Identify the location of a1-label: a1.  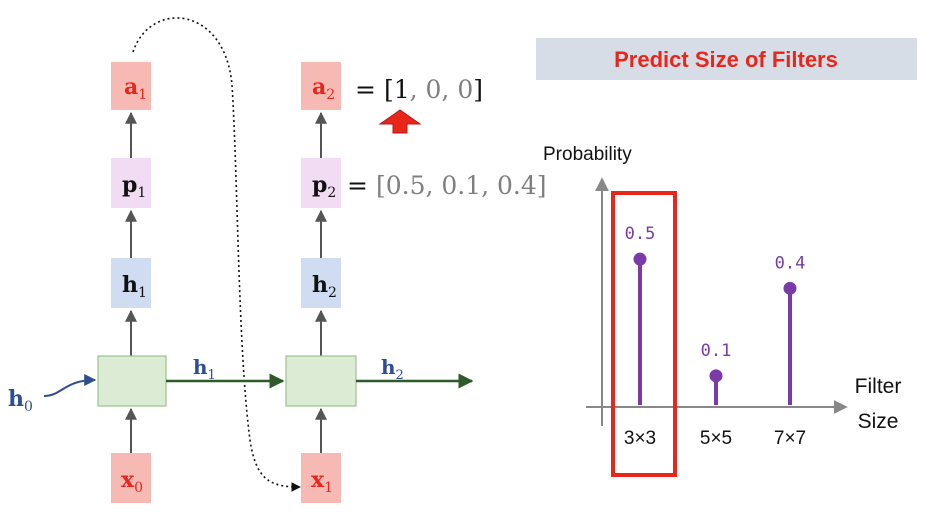
(135, 88).